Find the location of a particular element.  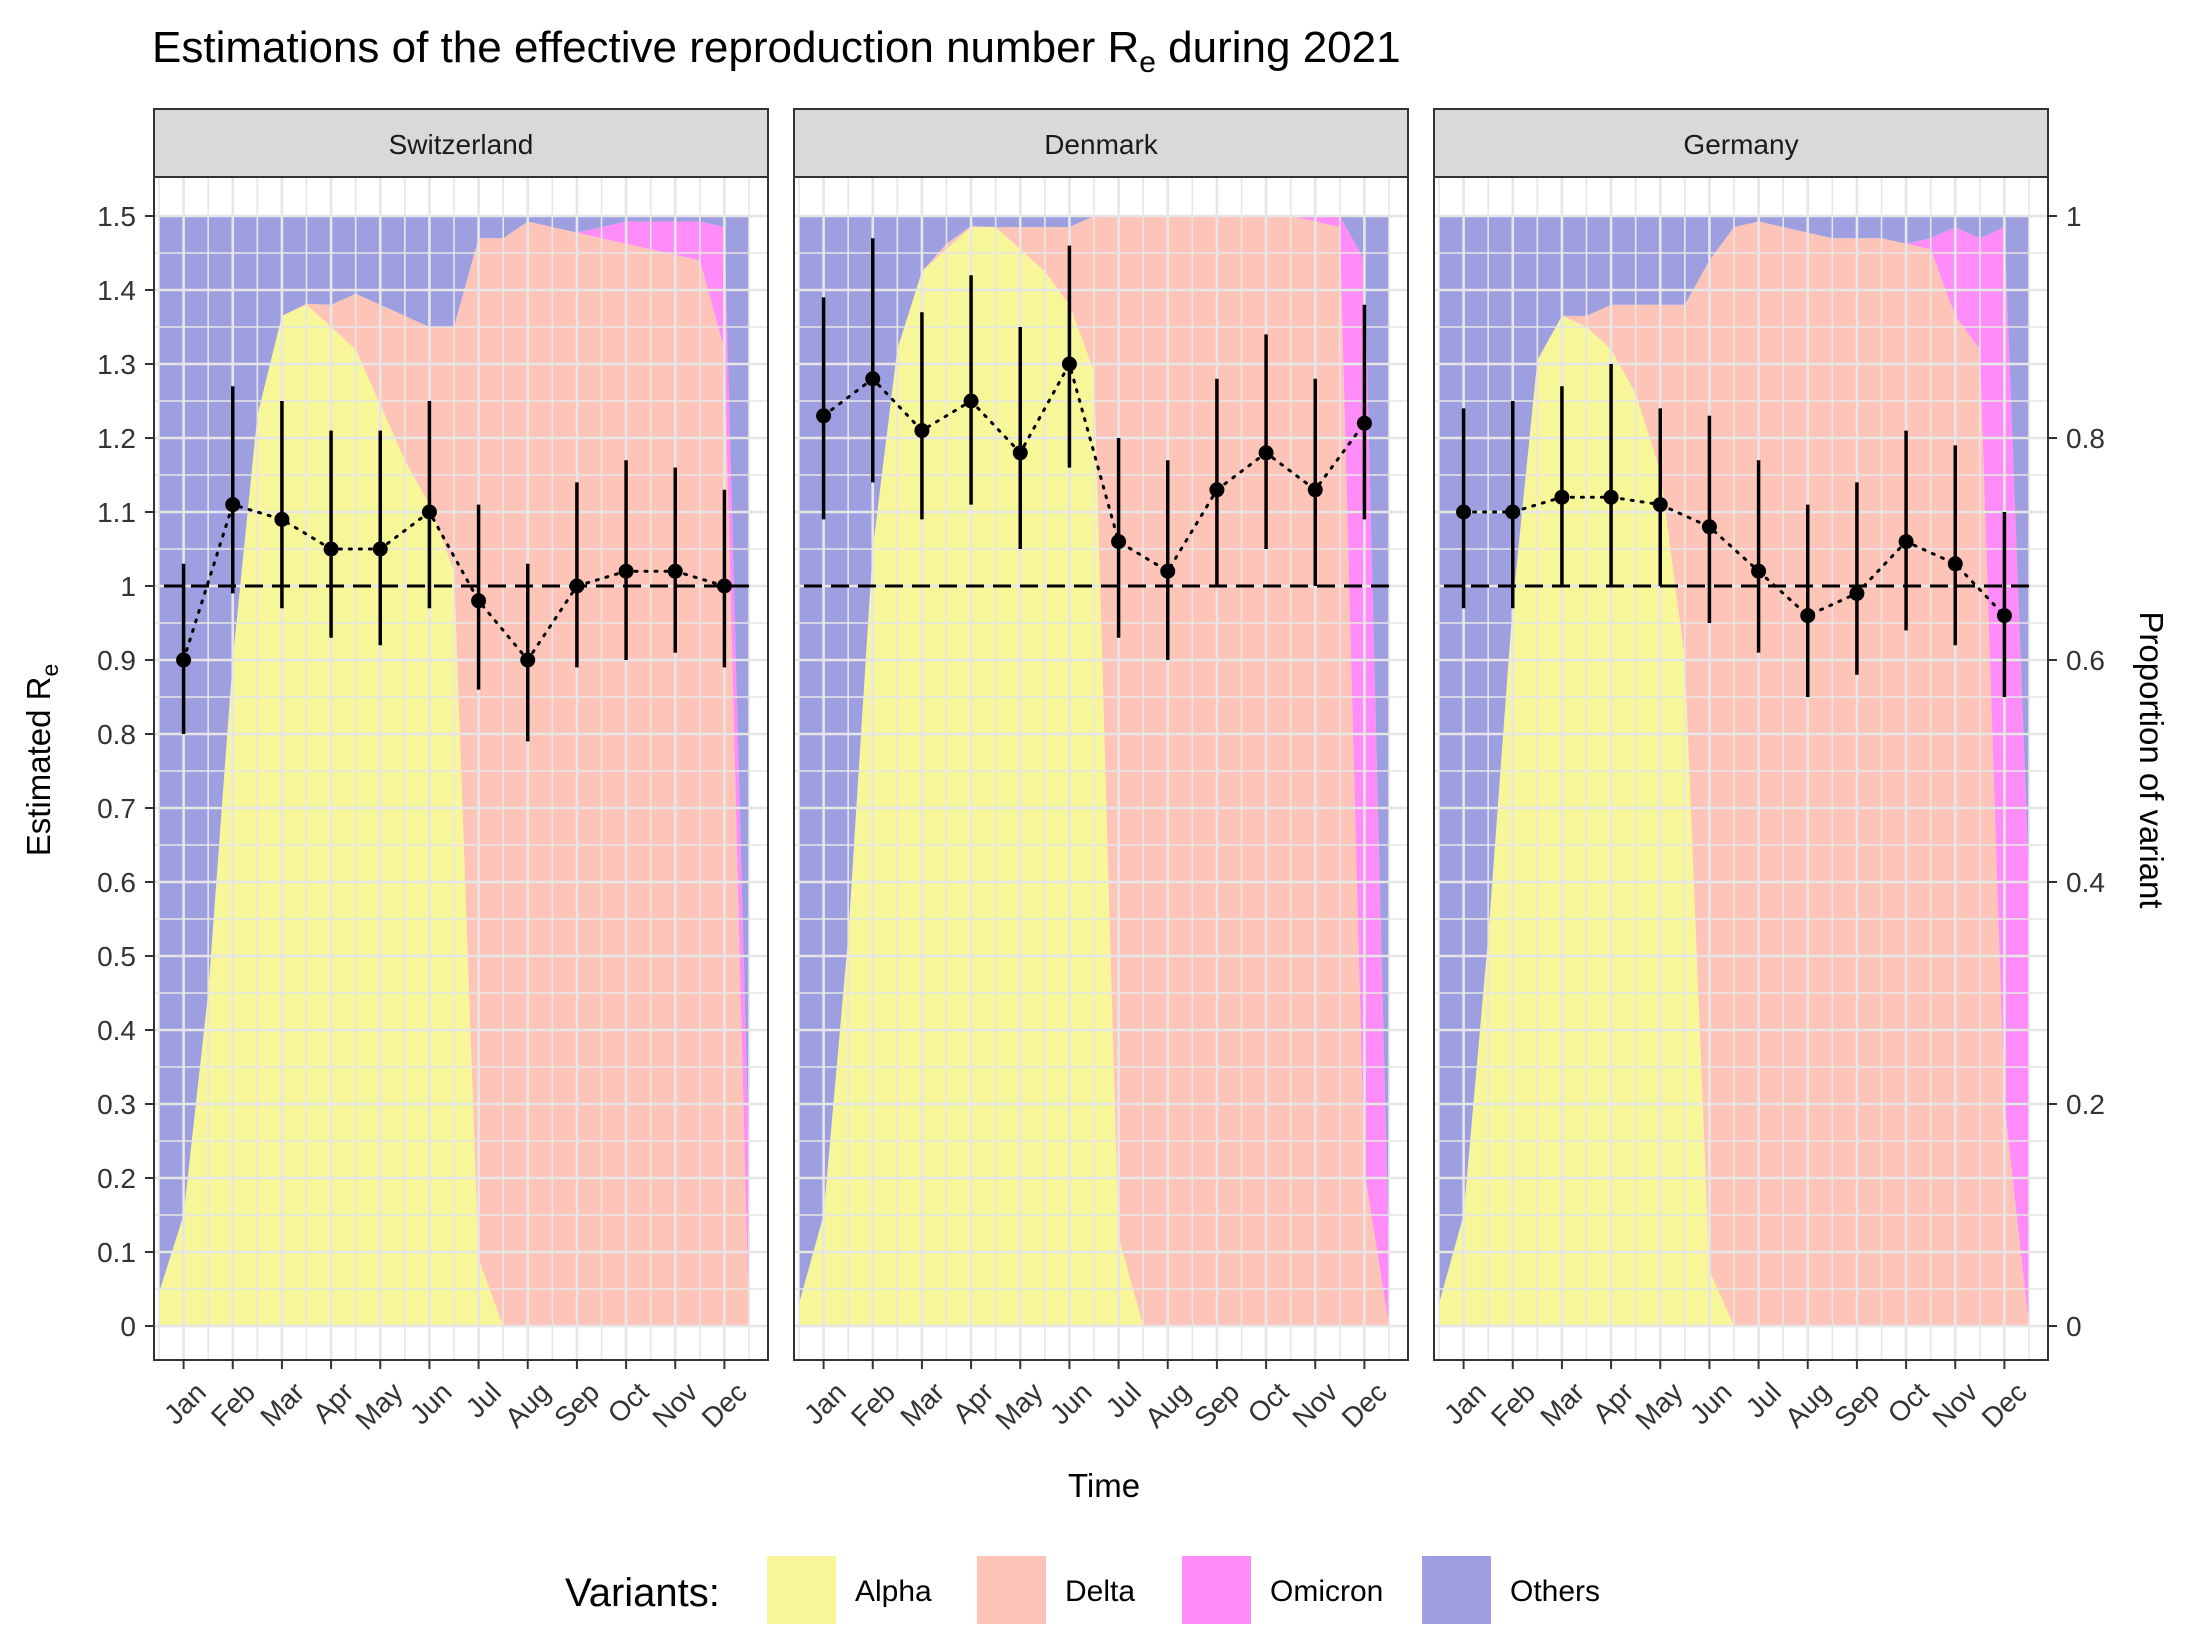

facet-strip-label: Denmark is located at coordinates (1101, 144).